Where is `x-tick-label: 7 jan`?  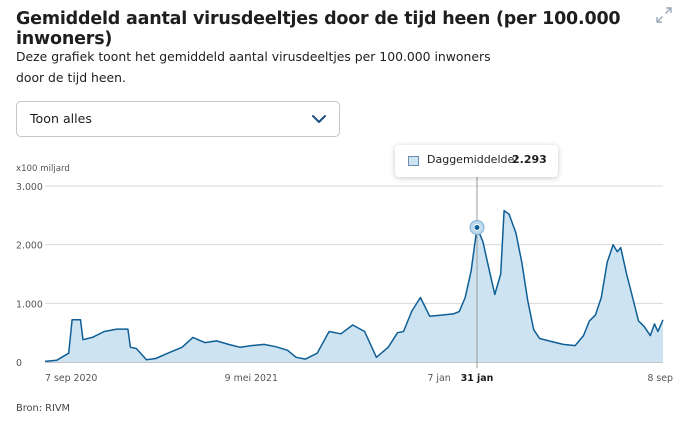
x-tick-label: 7 jan is located at coordinates (438, 378).